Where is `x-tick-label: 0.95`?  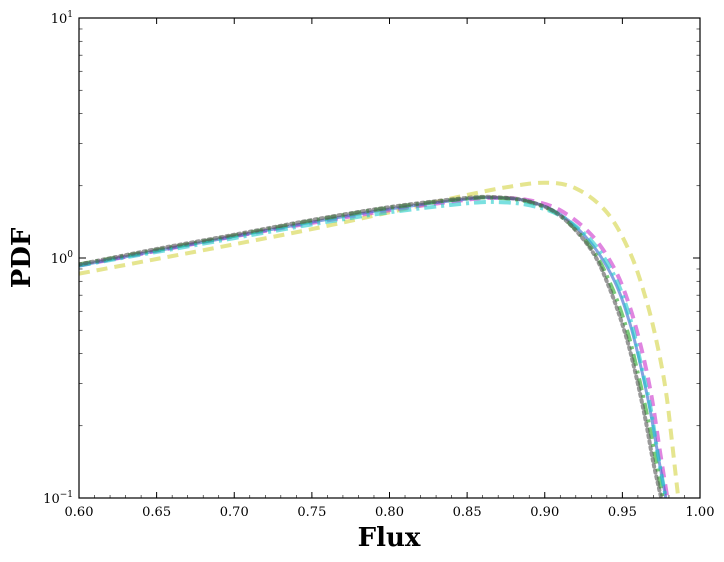 x-tick-label: 0.95 is located at coordinates (622, 512).